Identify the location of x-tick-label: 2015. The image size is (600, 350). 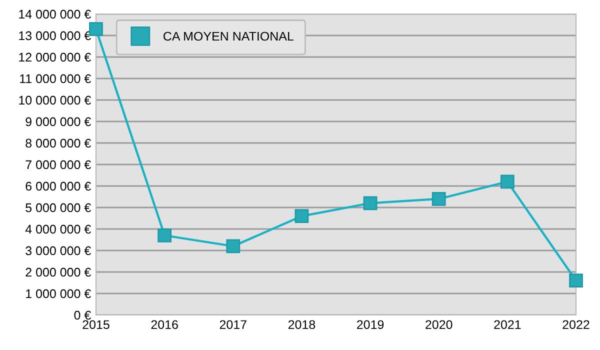
(96, 325).